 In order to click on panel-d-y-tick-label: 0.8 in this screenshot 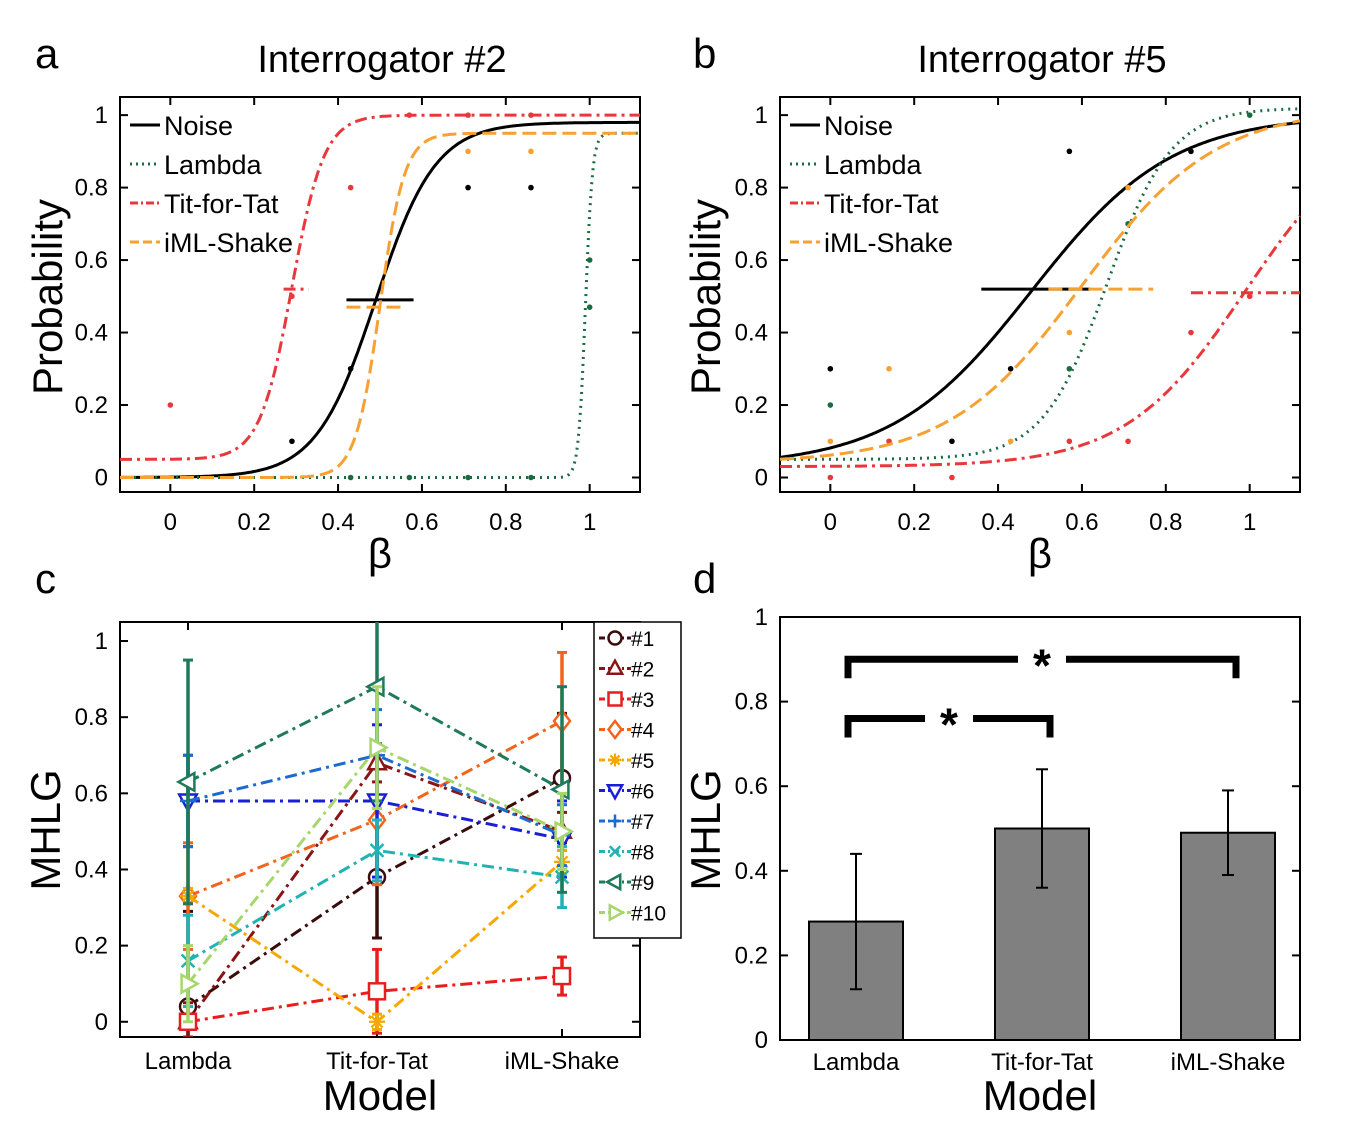, I will do `click(751, 702)`.